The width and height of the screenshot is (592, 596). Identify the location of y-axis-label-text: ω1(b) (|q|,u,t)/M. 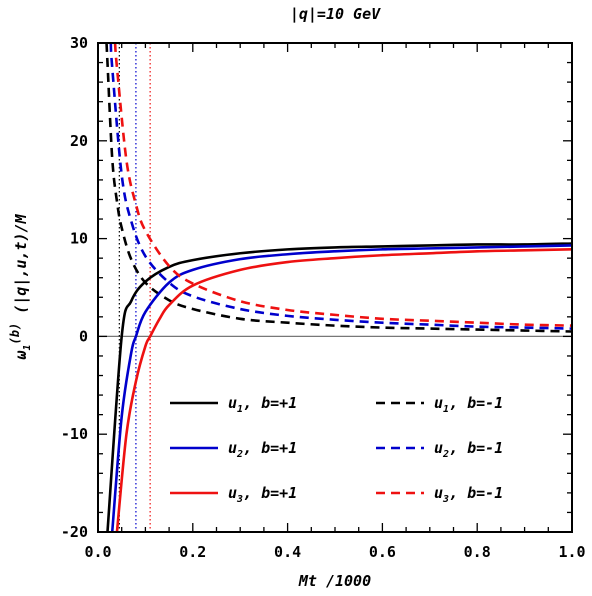
(20, 286).